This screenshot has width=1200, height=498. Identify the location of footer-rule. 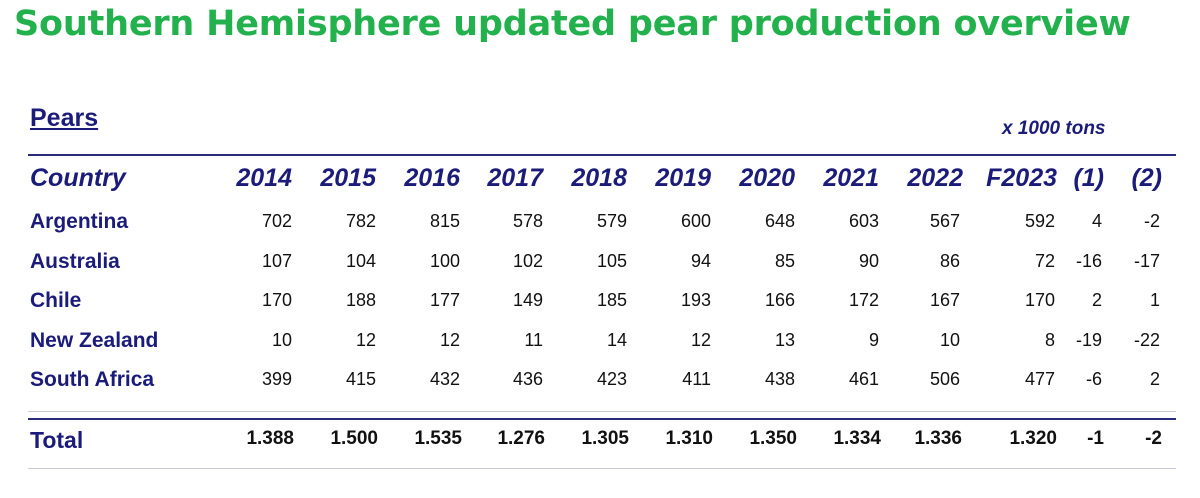
(602, 468).